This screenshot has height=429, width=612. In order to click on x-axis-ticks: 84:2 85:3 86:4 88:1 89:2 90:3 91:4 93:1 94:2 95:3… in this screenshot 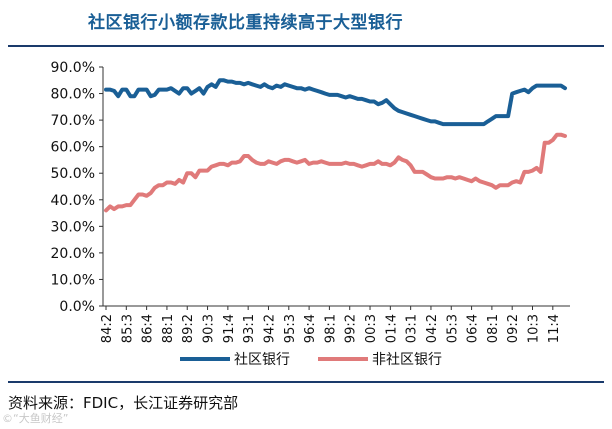, I will do `click(331, 324)`.